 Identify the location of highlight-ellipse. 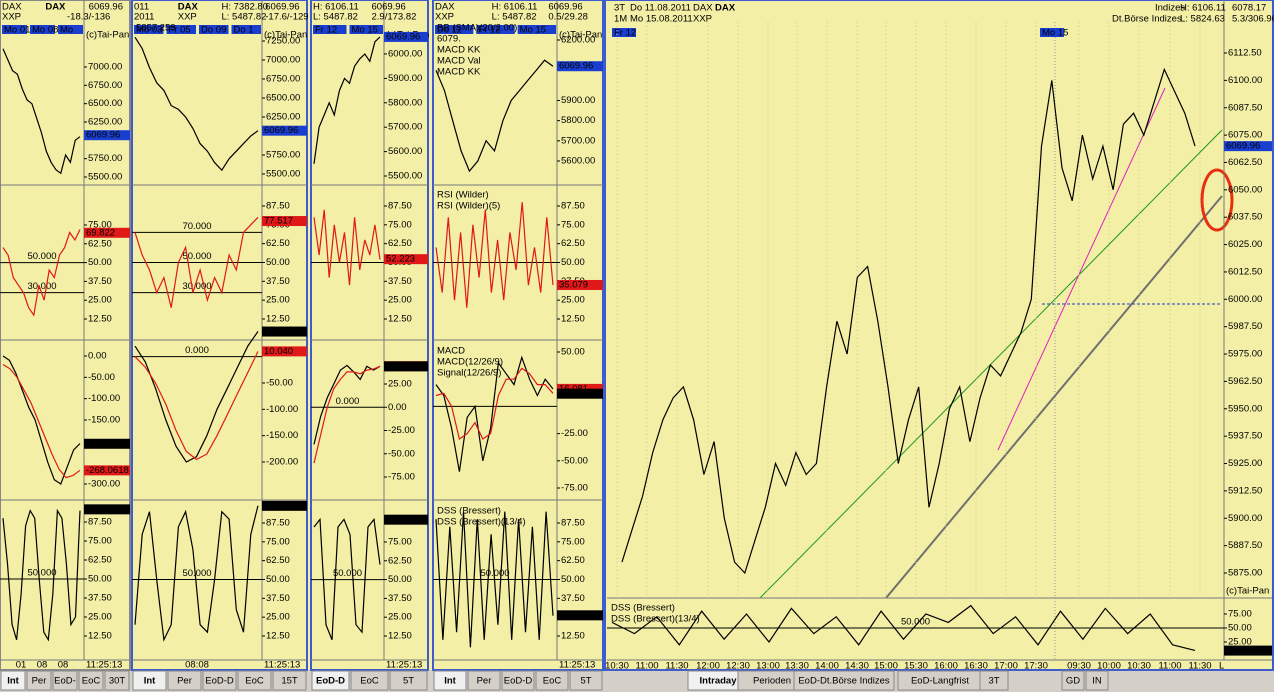
(1217, 200).